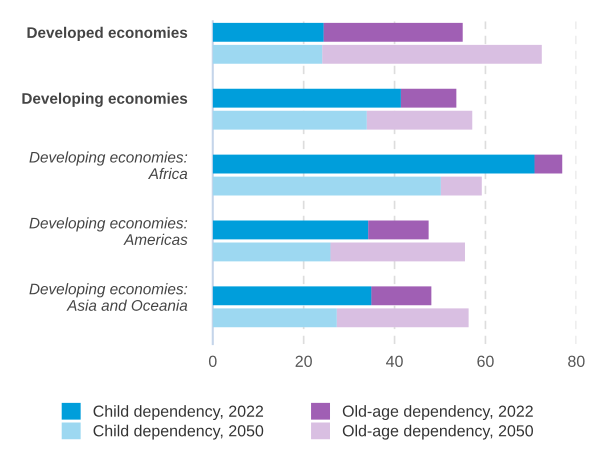  I want to click on x-tick-label: 80, so click(576, 361).